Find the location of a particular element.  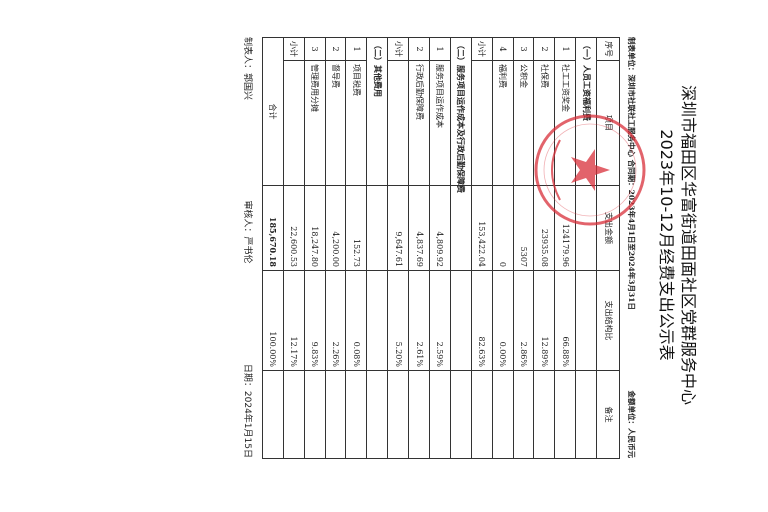

section-label: （二）其他费用 is located at coordinates (377, 111).